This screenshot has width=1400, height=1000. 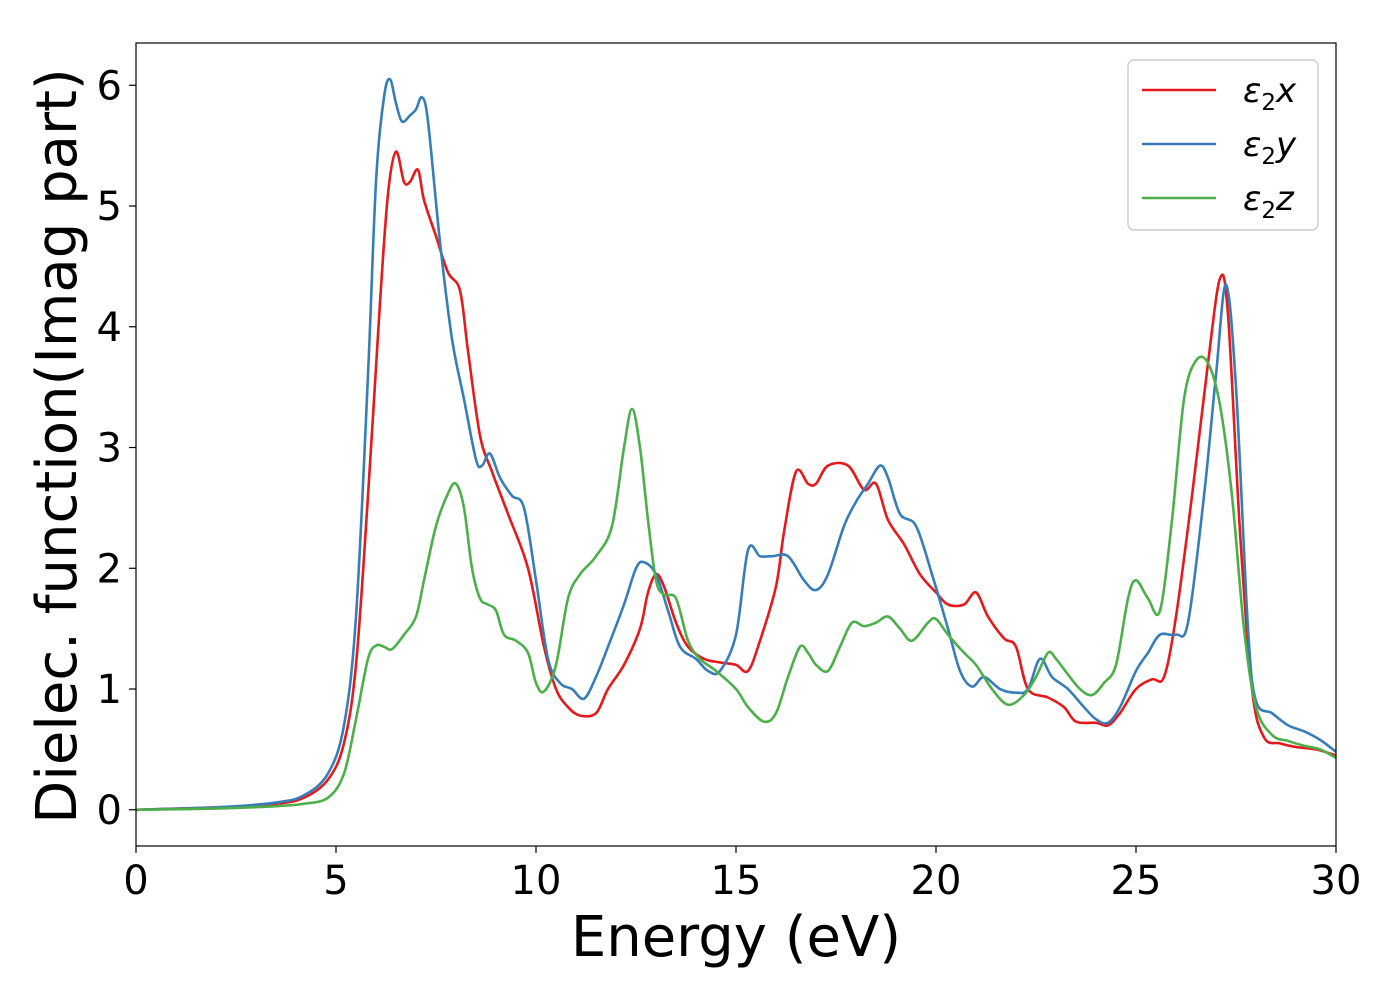 I want to click on y-axis-ticks: 0 1 2 3 4 5 6, so click(x=116, y=448).